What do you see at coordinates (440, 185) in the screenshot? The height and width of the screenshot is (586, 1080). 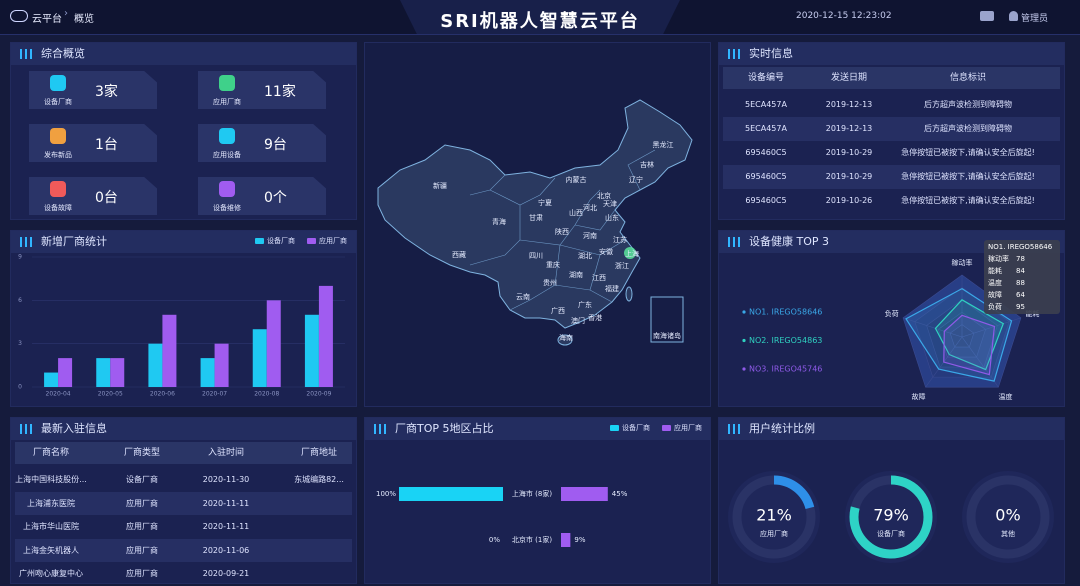 I see `province-label: 新疆` at bounding box center [440, 185].